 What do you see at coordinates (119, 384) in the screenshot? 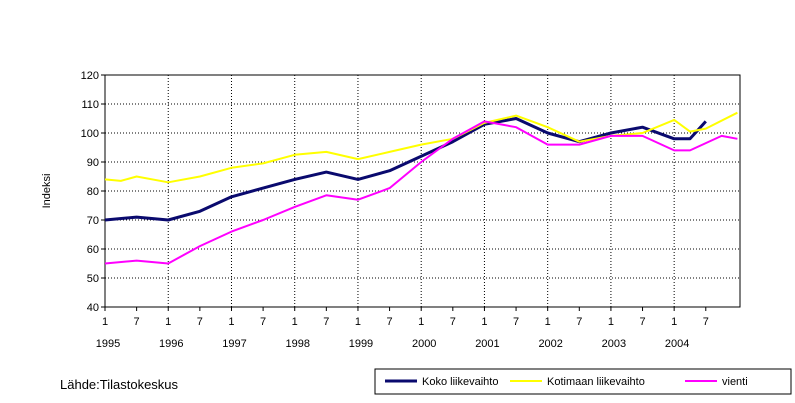
I see `source-note: Lähde:Tilastokeskus` at bounding box center [119, 384].